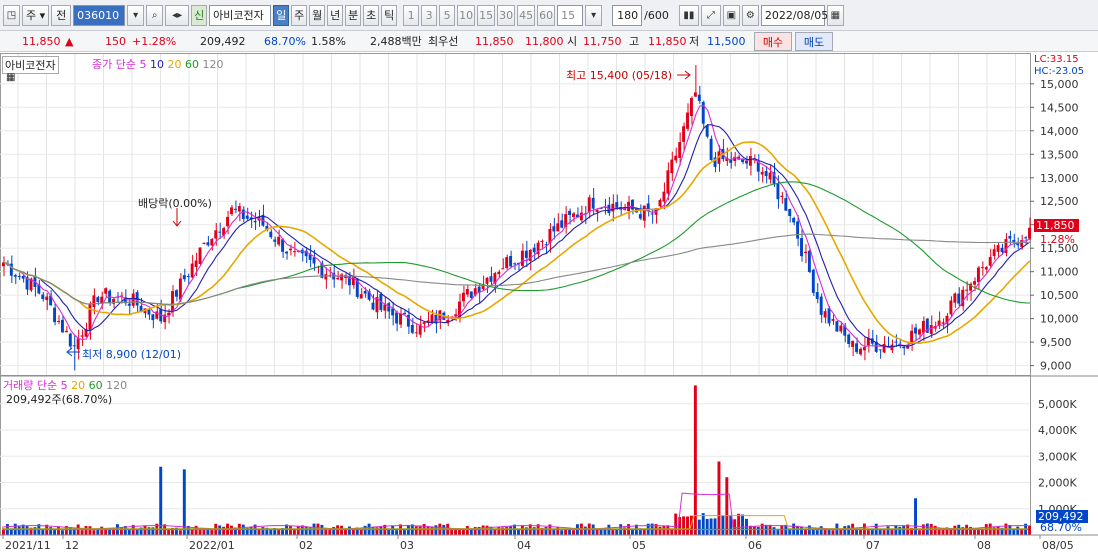 The image size is (1098, 552). What do you see at coordinates (335, 15) in the screenshot?
I see `period-year: 년` at bounding box center [335, 15].